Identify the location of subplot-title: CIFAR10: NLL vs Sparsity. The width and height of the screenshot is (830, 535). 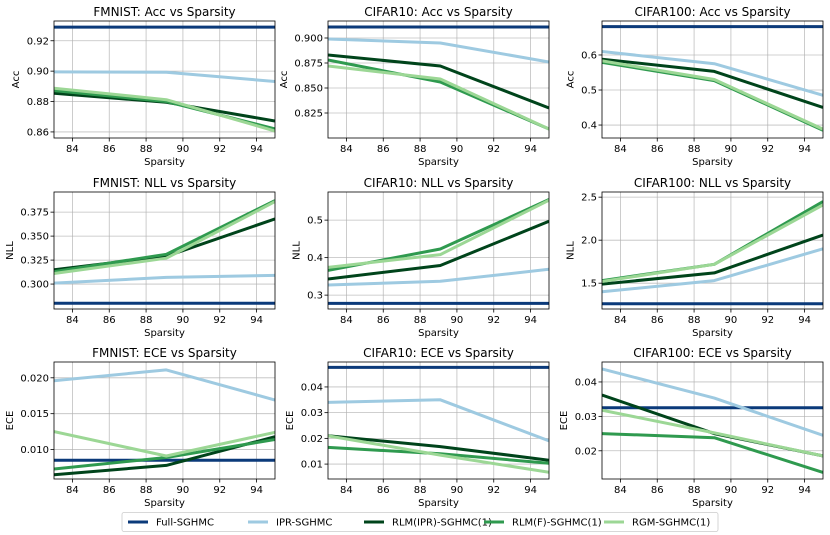
(439, 183).